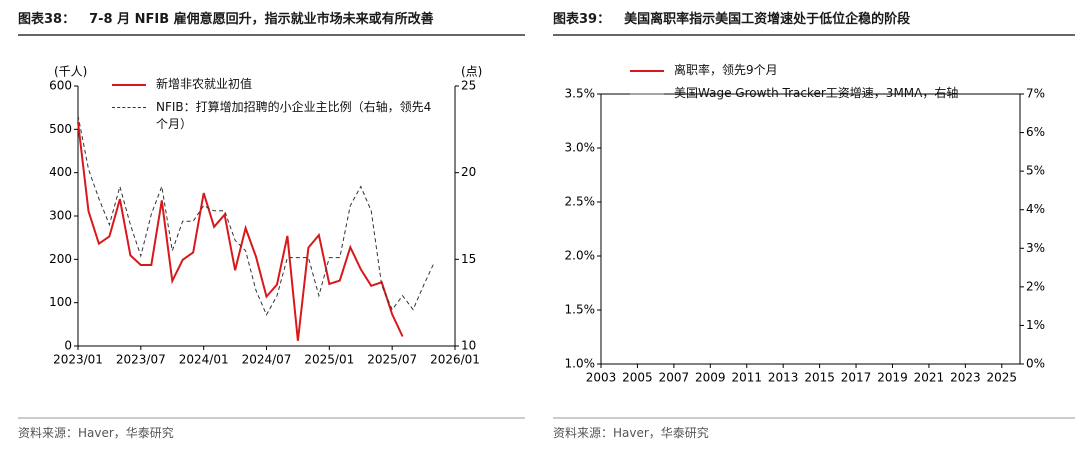 This screenshot has height=451, width=1080. What do you see at coordinates (468, 259) in the screenshot?
I see `y2-tick-label: 15` at bounding box center [468, 259].